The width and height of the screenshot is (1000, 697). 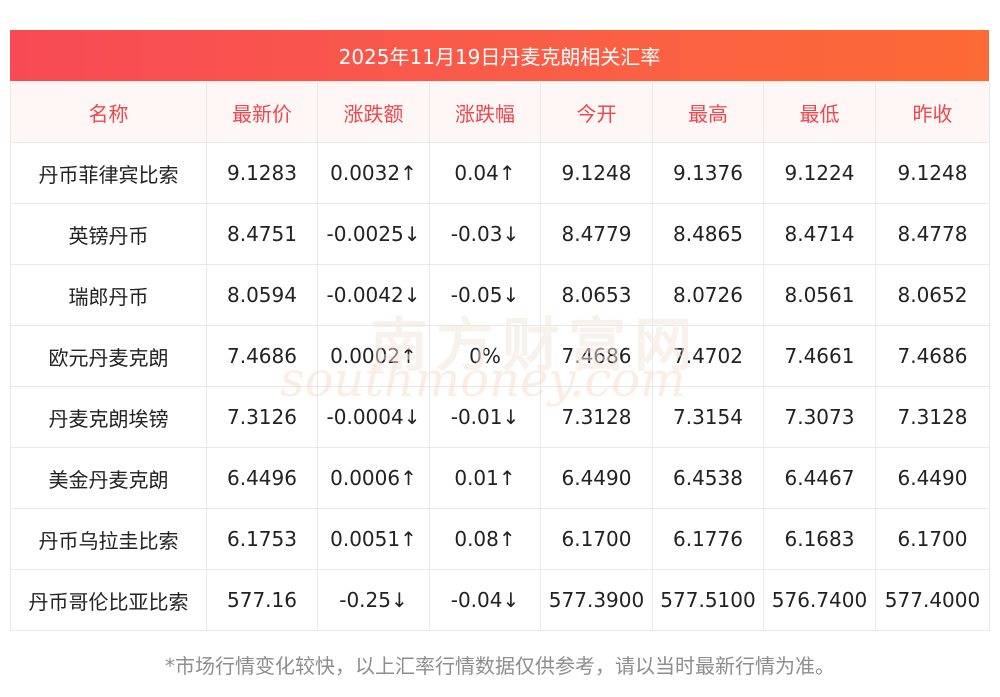 What do you see at coordinates (262, 234) in the screenshot?
I see `cell-last: 8.4751` at bounding box center [262, 234].